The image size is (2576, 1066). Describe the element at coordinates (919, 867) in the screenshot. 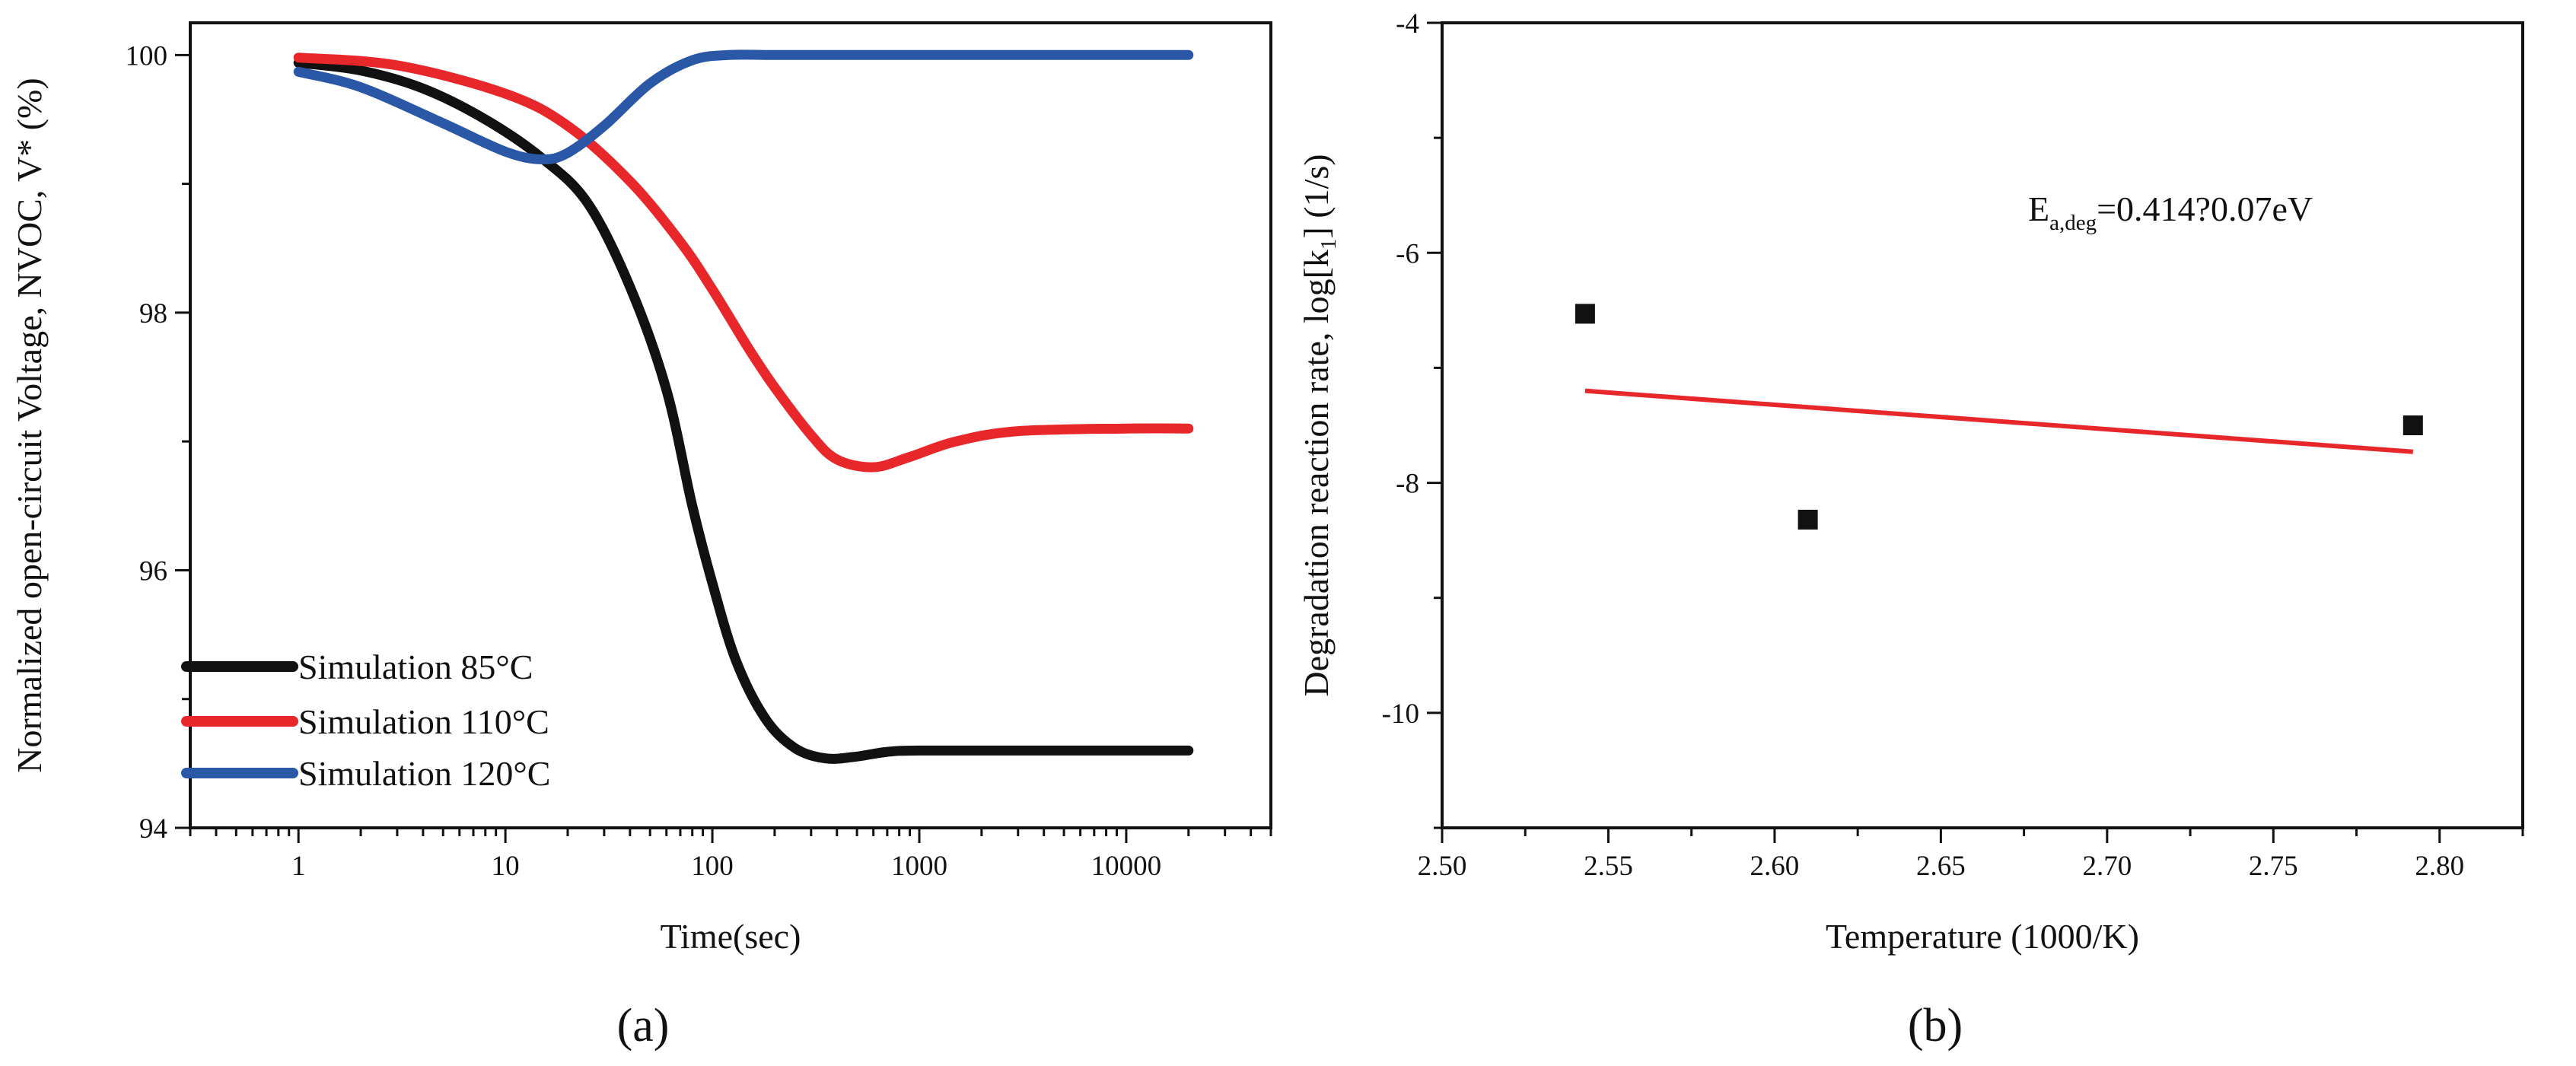

I see `chart-a-x-tick-label-1000: 1000` at that location.